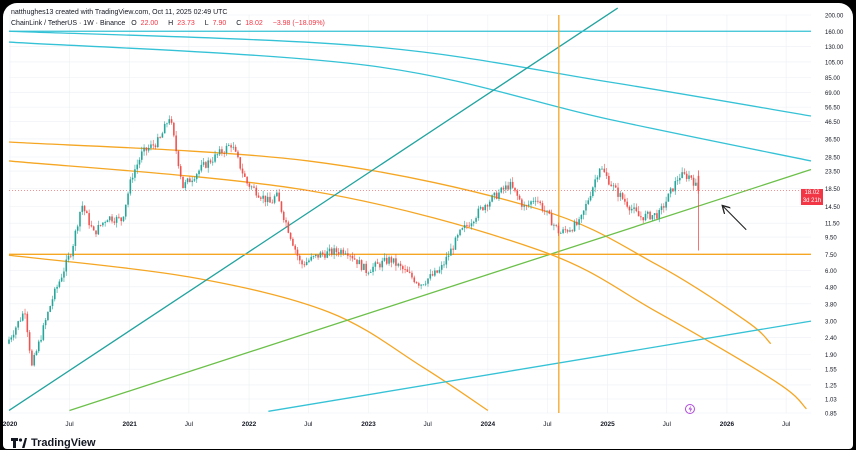 Image resolution: width=856 pixels, height=450 pixels. I want to click on y-tick-label: 4.80, so click(831, 288).